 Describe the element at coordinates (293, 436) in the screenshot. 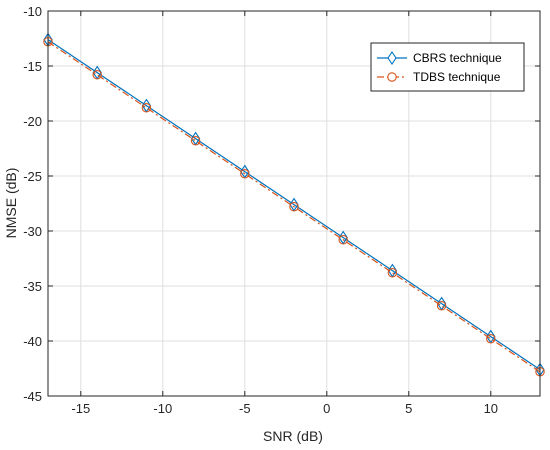

I see `x-axis-label: SNR (dB)` at that location.